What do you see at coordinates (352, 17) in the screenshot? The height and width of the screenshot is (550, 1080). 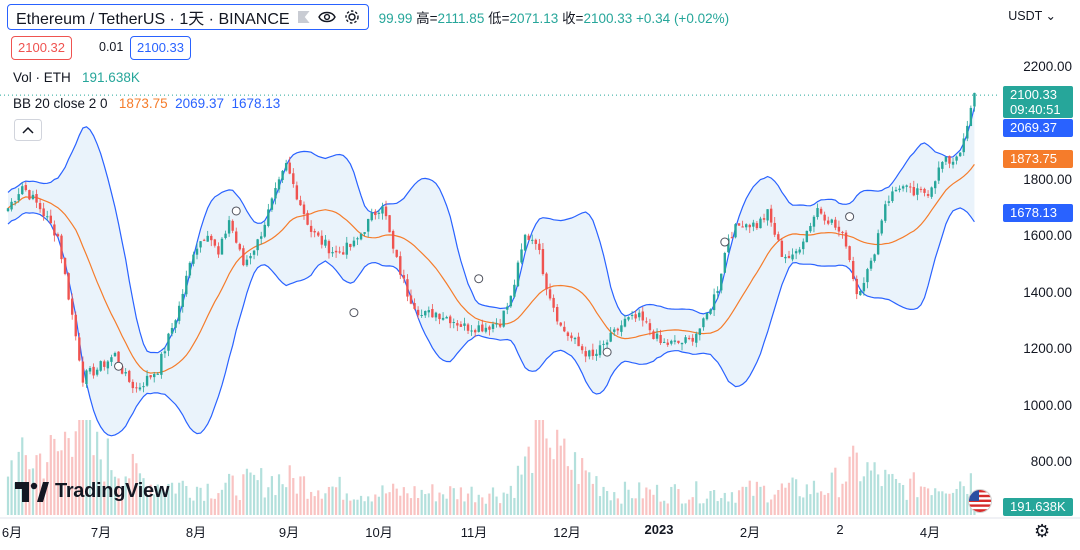 I see `settings-icon` at bounding box center [352, 17].